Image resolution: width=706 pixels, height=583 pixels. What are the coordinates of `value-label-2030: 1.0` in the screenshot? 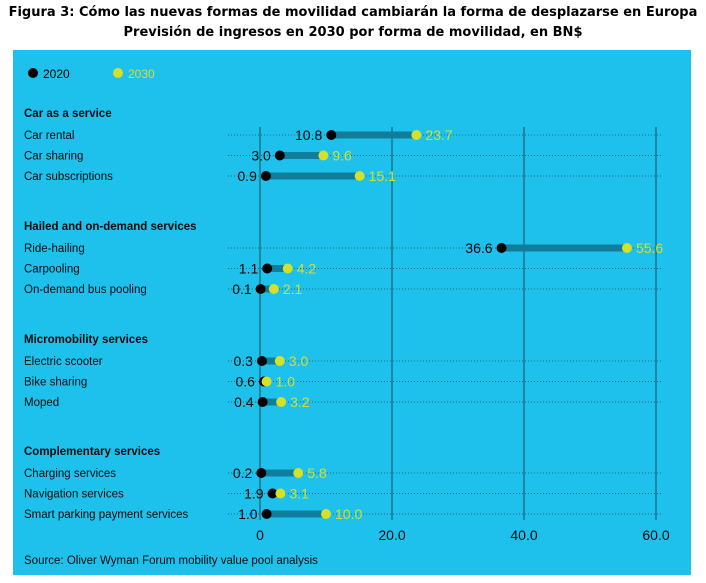 It's located at (286, 382).